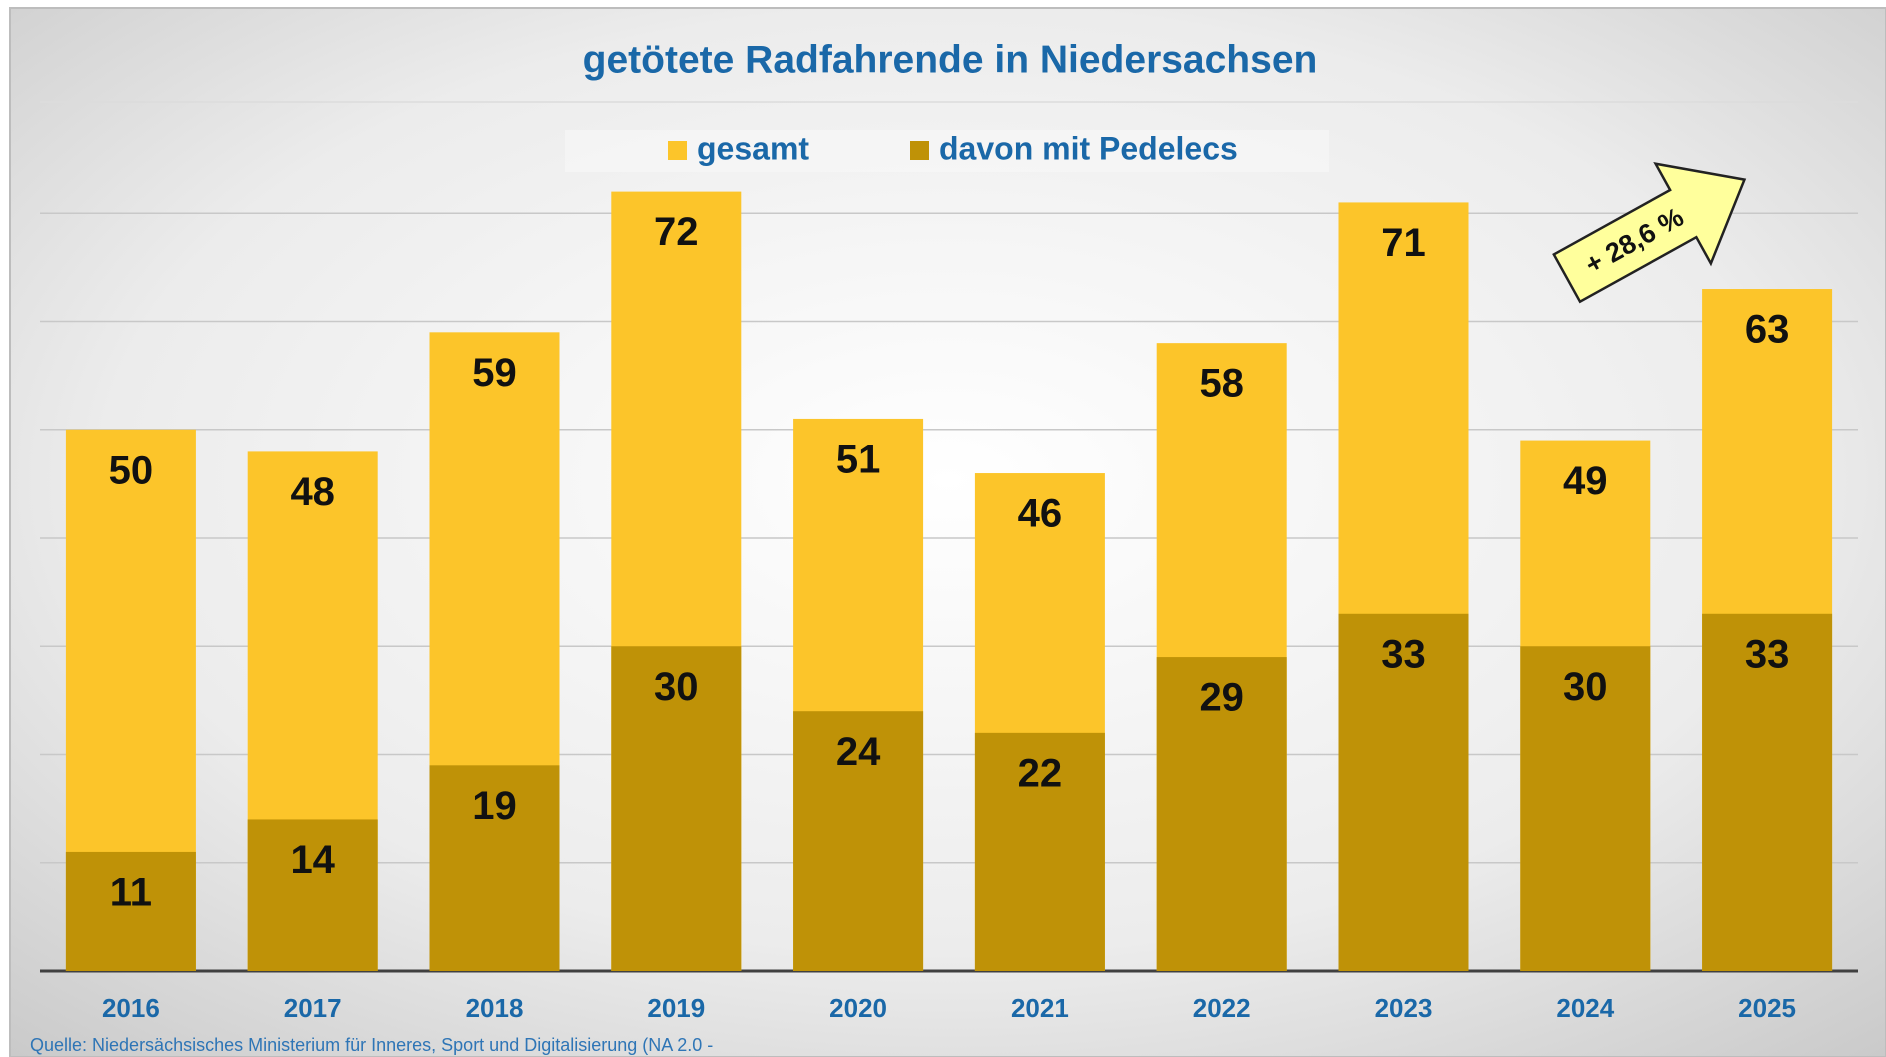  I want to click on x-tick-label: 2016, so click(131, 1008).